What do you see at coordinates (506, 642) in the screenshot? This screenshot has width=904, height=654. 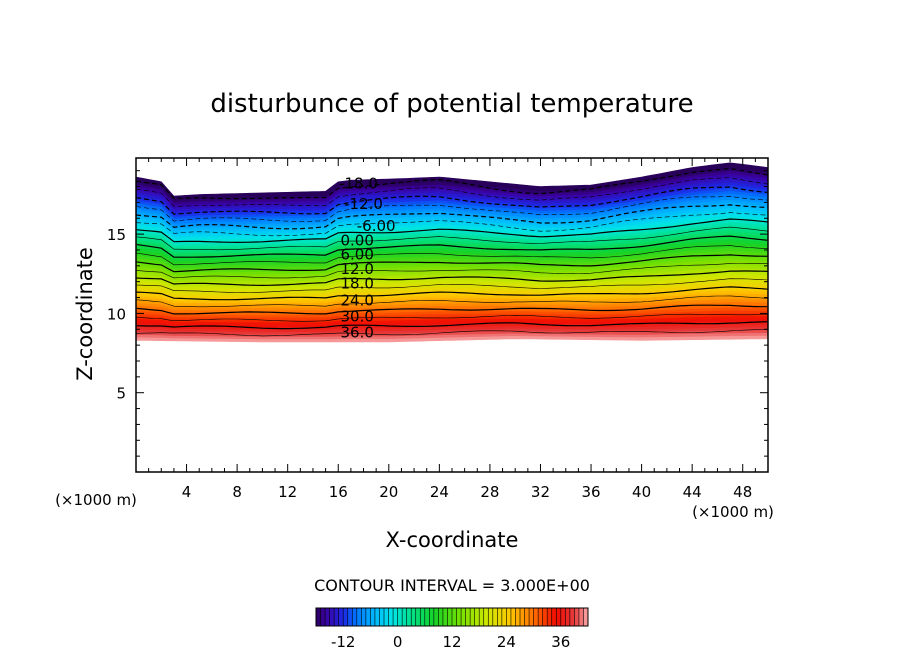 I see `colorbar-tick-label: 24` at bounding box center [506, 642].